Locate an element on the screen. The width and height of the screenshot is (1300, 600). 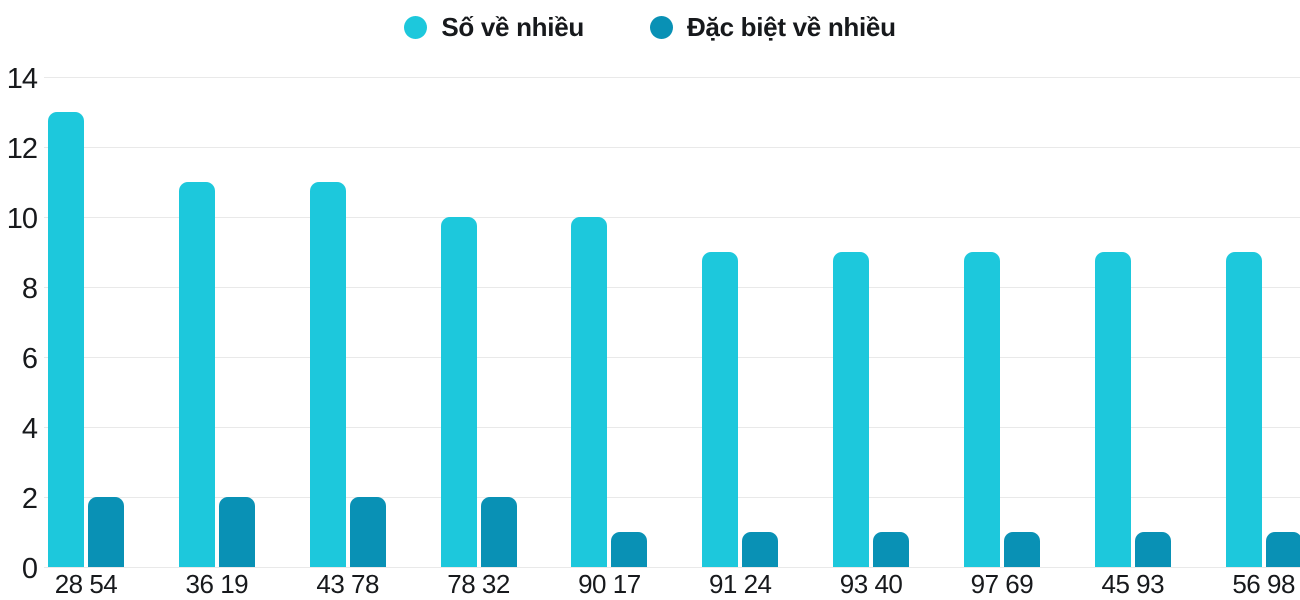
y-axis-tick-6: 6 is located at coordinates (29, 359).